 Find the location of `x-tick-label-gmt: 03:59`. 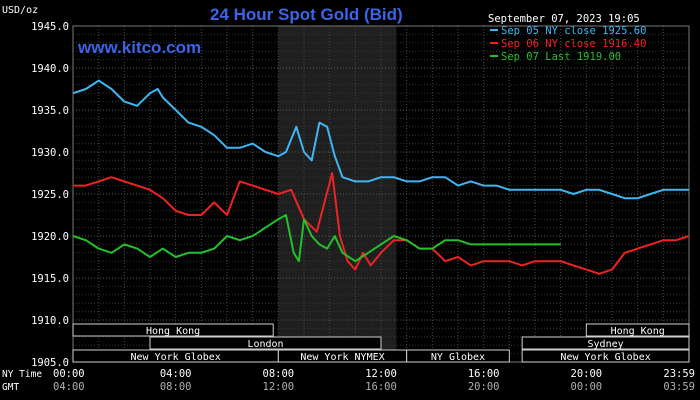

x-tick-label-gmt: 03:59 is located at coordinates (679, 387).